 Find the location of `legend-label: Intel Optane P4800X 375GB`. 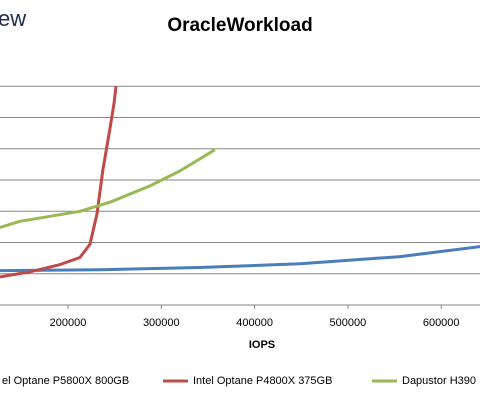

legend-label: Intel Optane P4800X 375GB is located at coordinates (262, 381).